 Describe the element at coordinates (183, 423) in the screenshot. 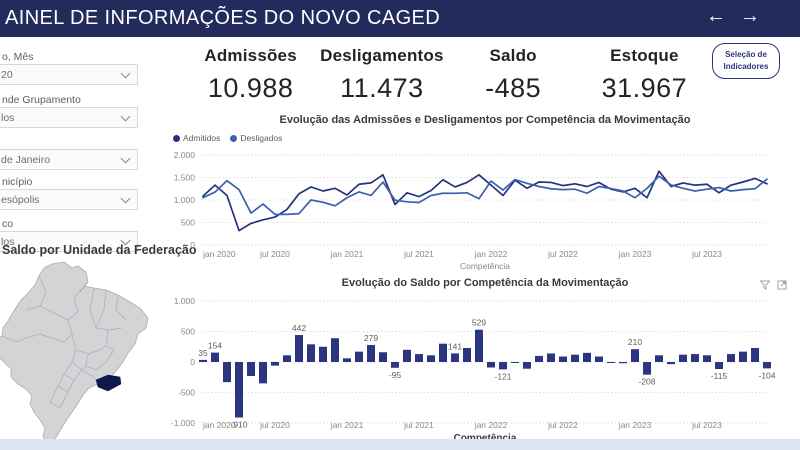

I see `svg-text: -1.000` at that location.